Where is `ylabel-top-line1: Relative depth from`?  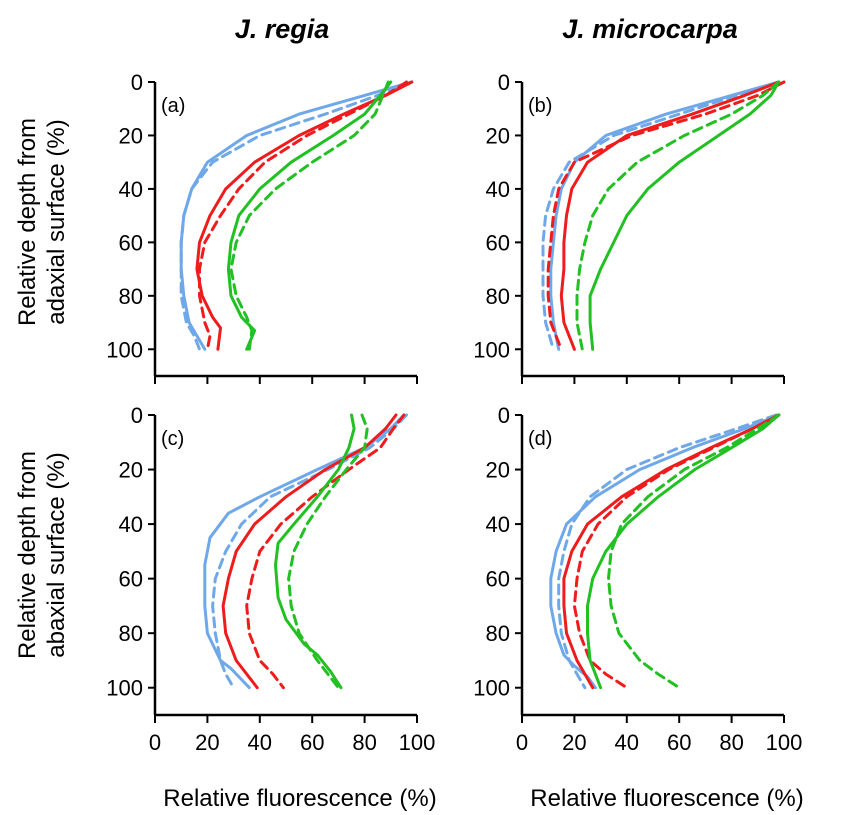
ylabel-top-line1: Relative depth from is located at coordinates (27, 222).